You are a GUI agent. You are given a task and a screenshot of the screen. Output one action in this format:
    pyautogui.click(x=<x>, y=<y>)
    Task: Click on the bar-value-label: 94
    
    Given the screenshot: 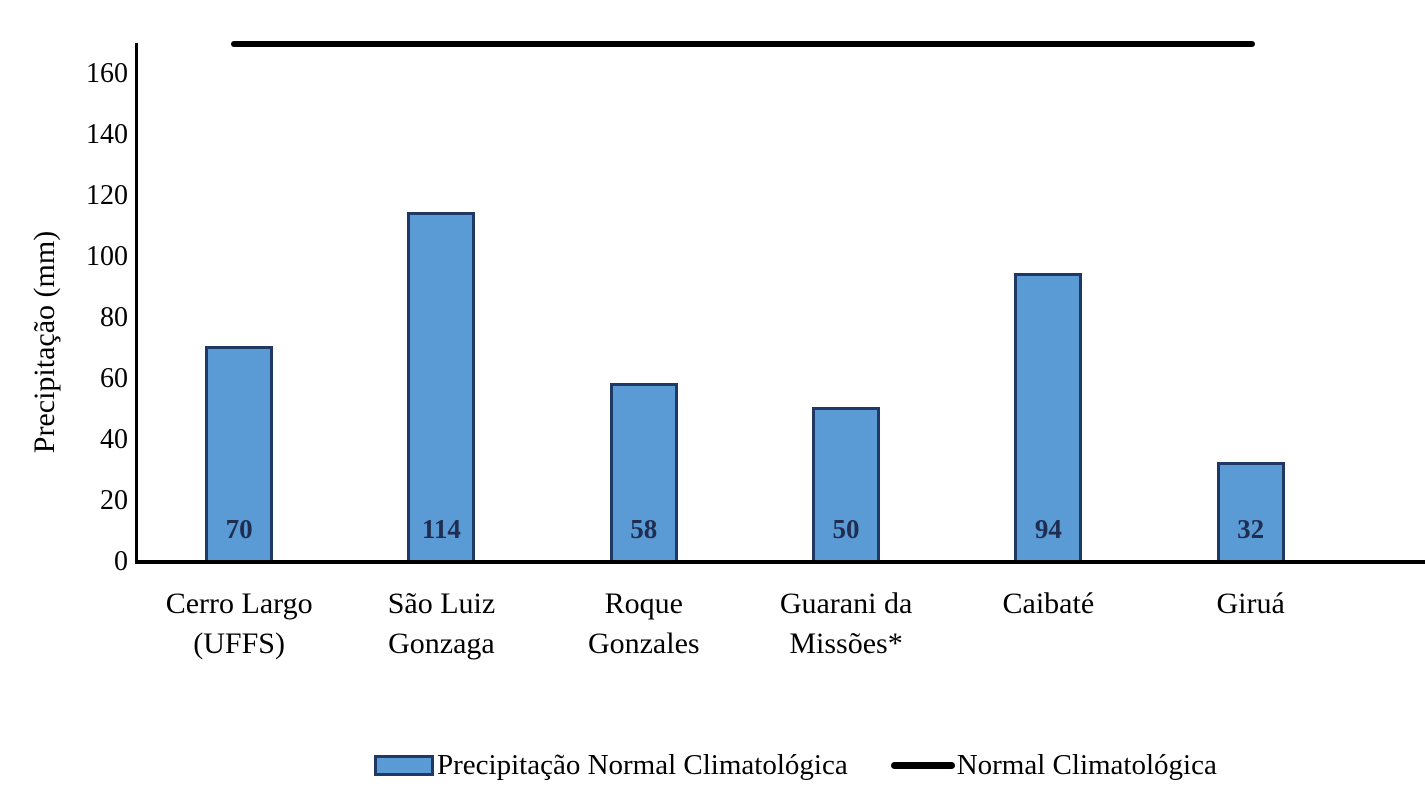 What is the action you would take?
    pyautogui.click(x=1048, y=529)
    